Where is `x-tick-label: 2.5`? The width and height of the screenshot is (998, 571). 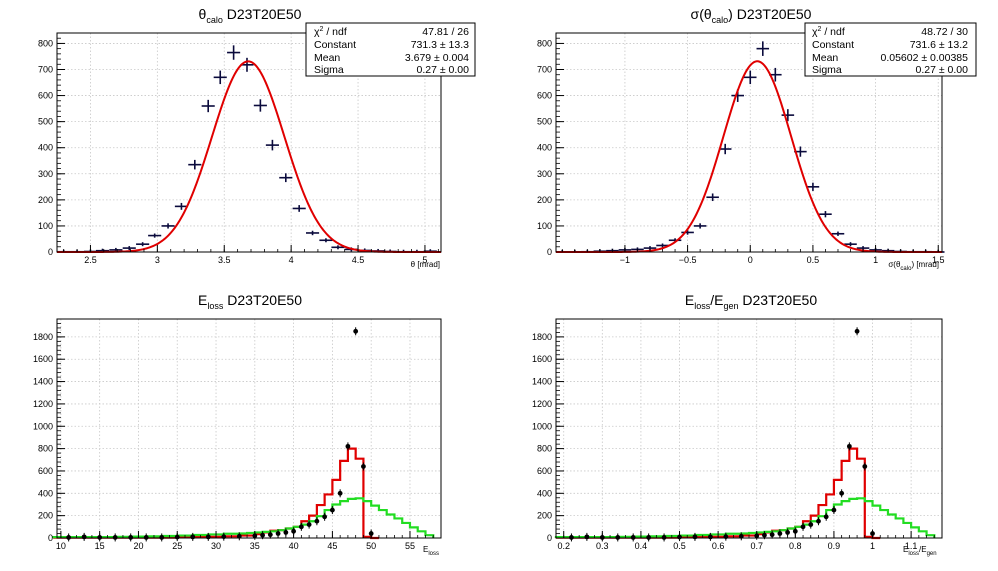
x-tick-label: 2.5 is located at coordinates (90, 260).